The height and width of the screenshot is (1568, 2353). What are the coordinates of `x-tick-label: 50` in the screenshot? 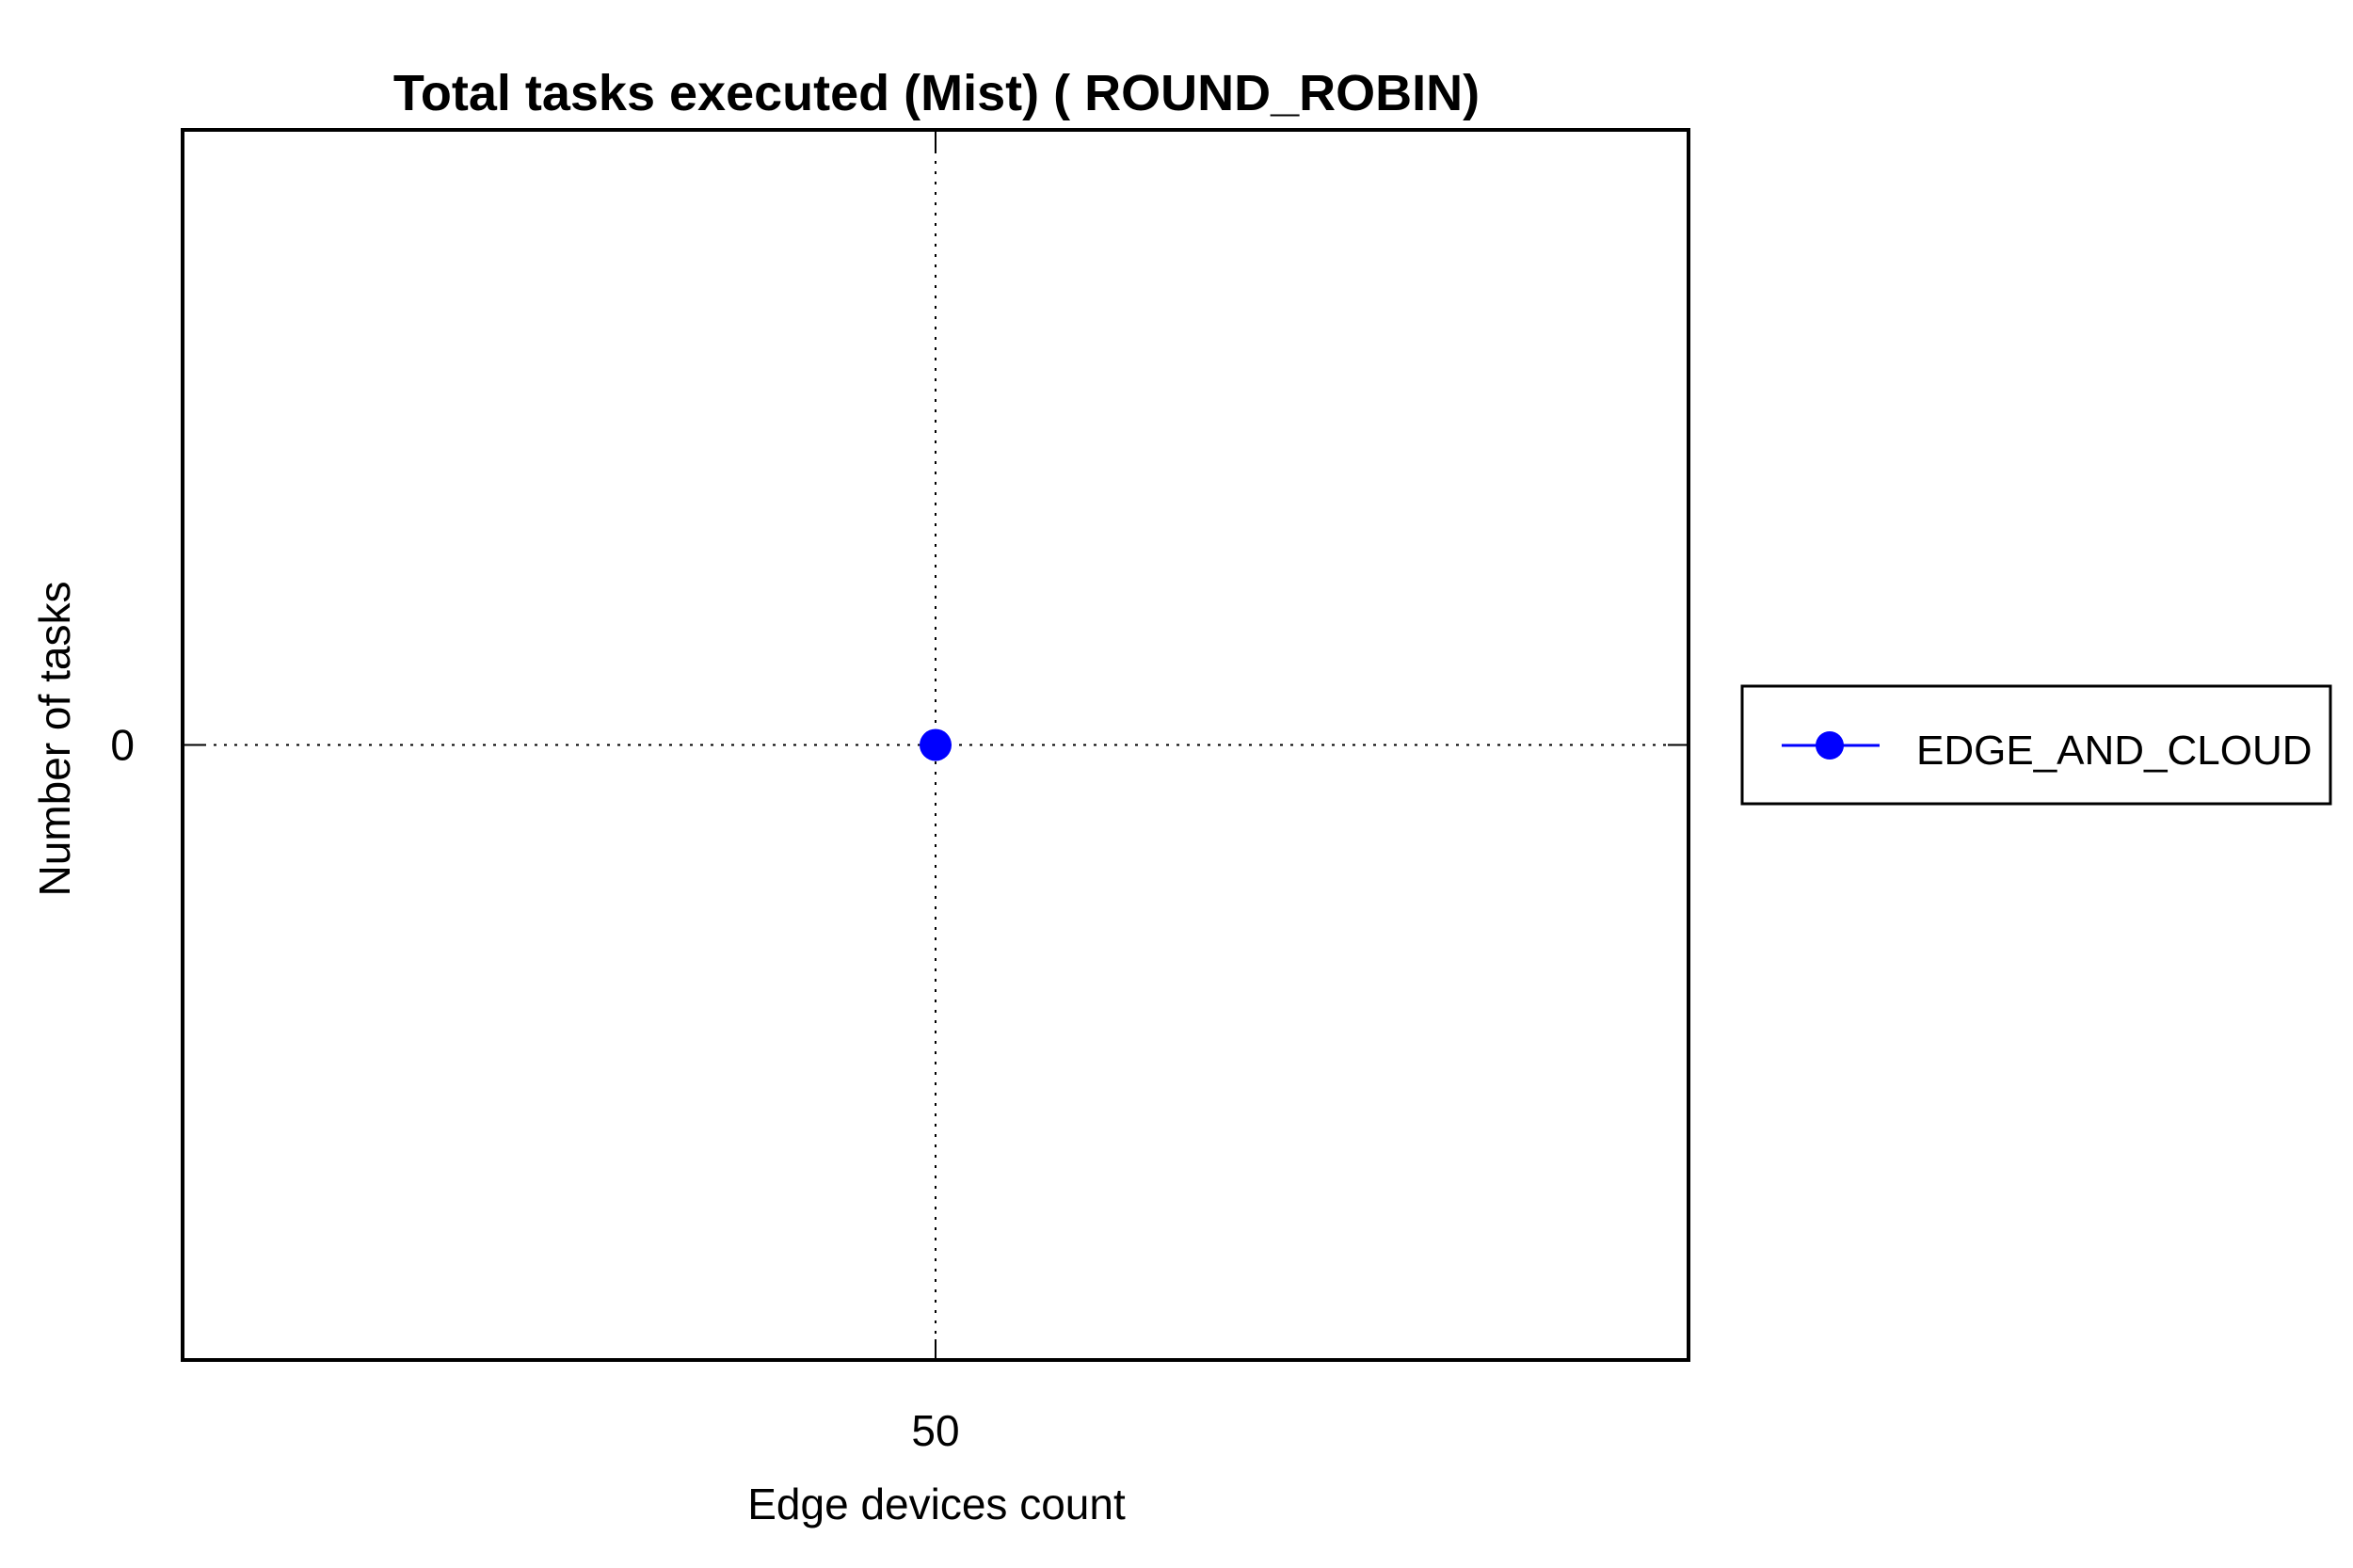 It's located at (935, 1430).